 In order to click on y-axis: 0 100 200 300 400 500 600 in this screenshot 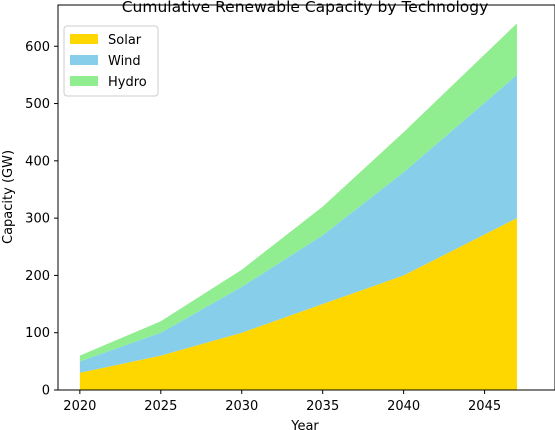, I will do `click(41, 219)`.